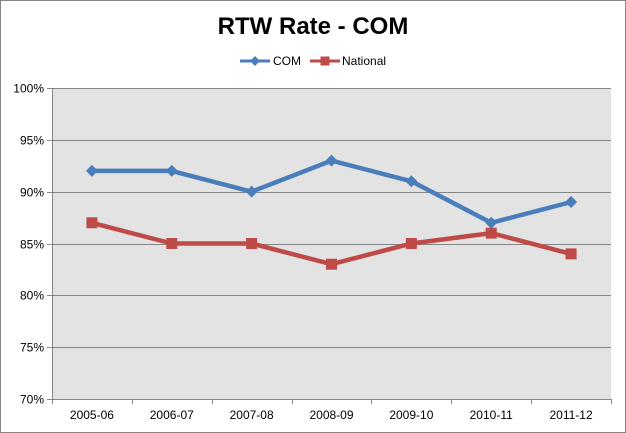  I want to click on x-tick-label: 2008-09, so click(331, 415).